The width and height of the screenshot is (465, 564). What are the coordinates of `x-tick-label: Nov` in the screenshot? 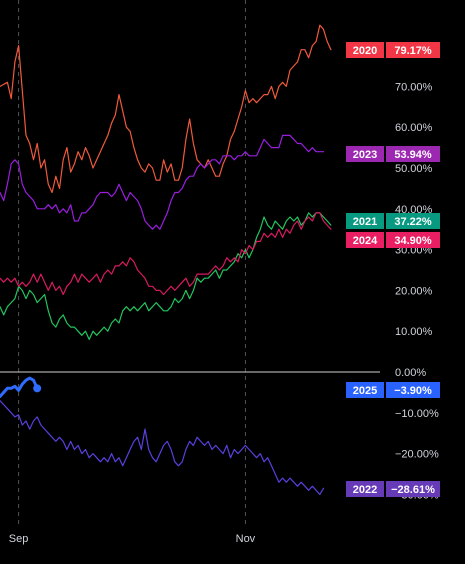 It's located at (246, 539).